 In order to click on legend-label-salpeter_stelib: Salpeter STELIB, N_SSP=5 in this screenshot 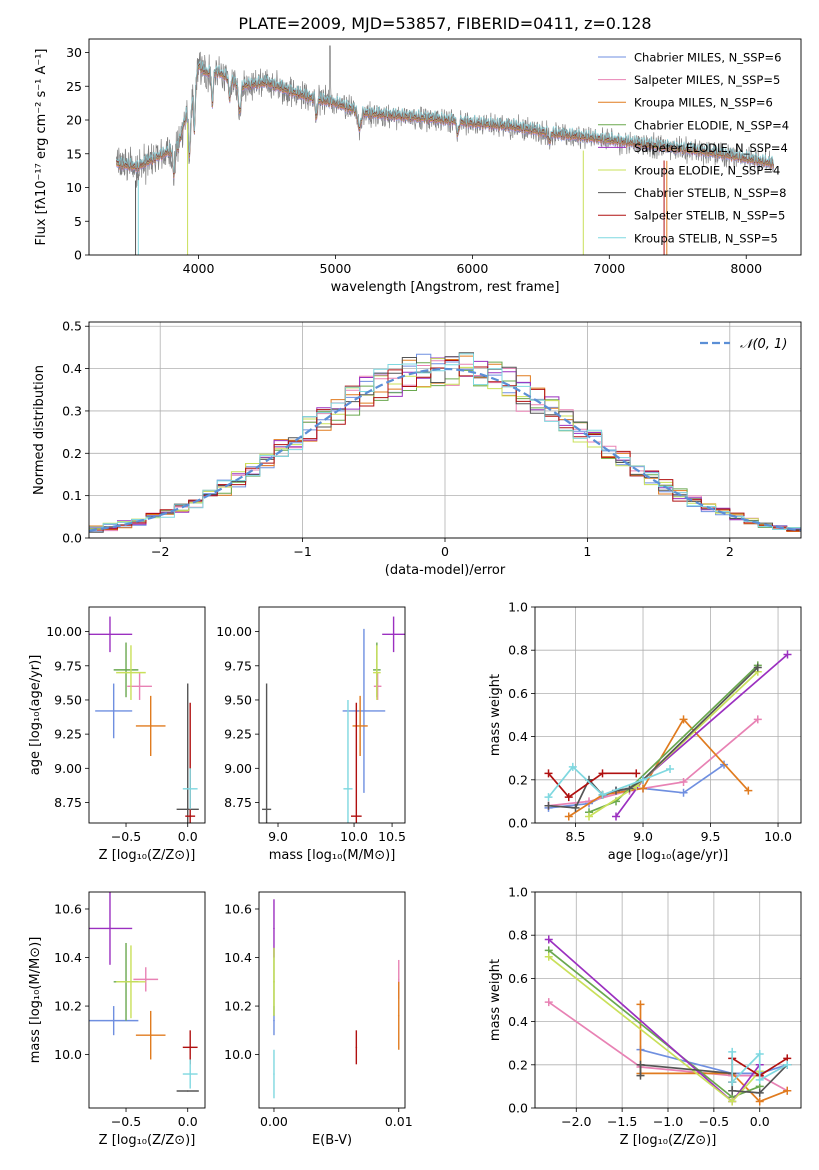, I will do `click(709, 216)`.